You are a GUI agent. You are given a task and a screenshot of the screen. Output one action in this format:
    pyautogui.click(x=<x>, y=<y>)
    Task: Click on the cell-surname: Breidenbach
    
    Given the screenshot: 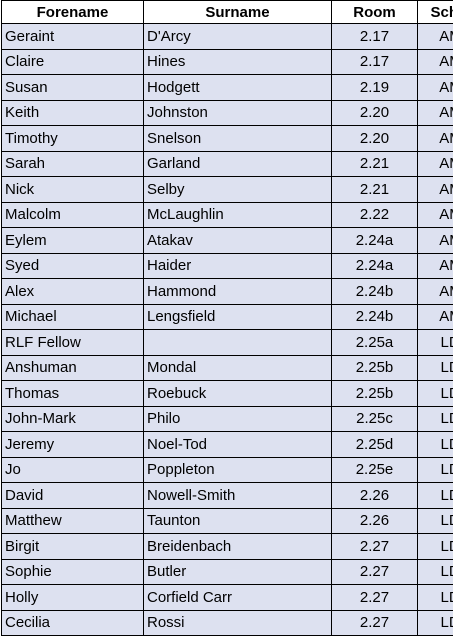 What is the action you would take?
    pyautogui.click(x=237, y=546)
    